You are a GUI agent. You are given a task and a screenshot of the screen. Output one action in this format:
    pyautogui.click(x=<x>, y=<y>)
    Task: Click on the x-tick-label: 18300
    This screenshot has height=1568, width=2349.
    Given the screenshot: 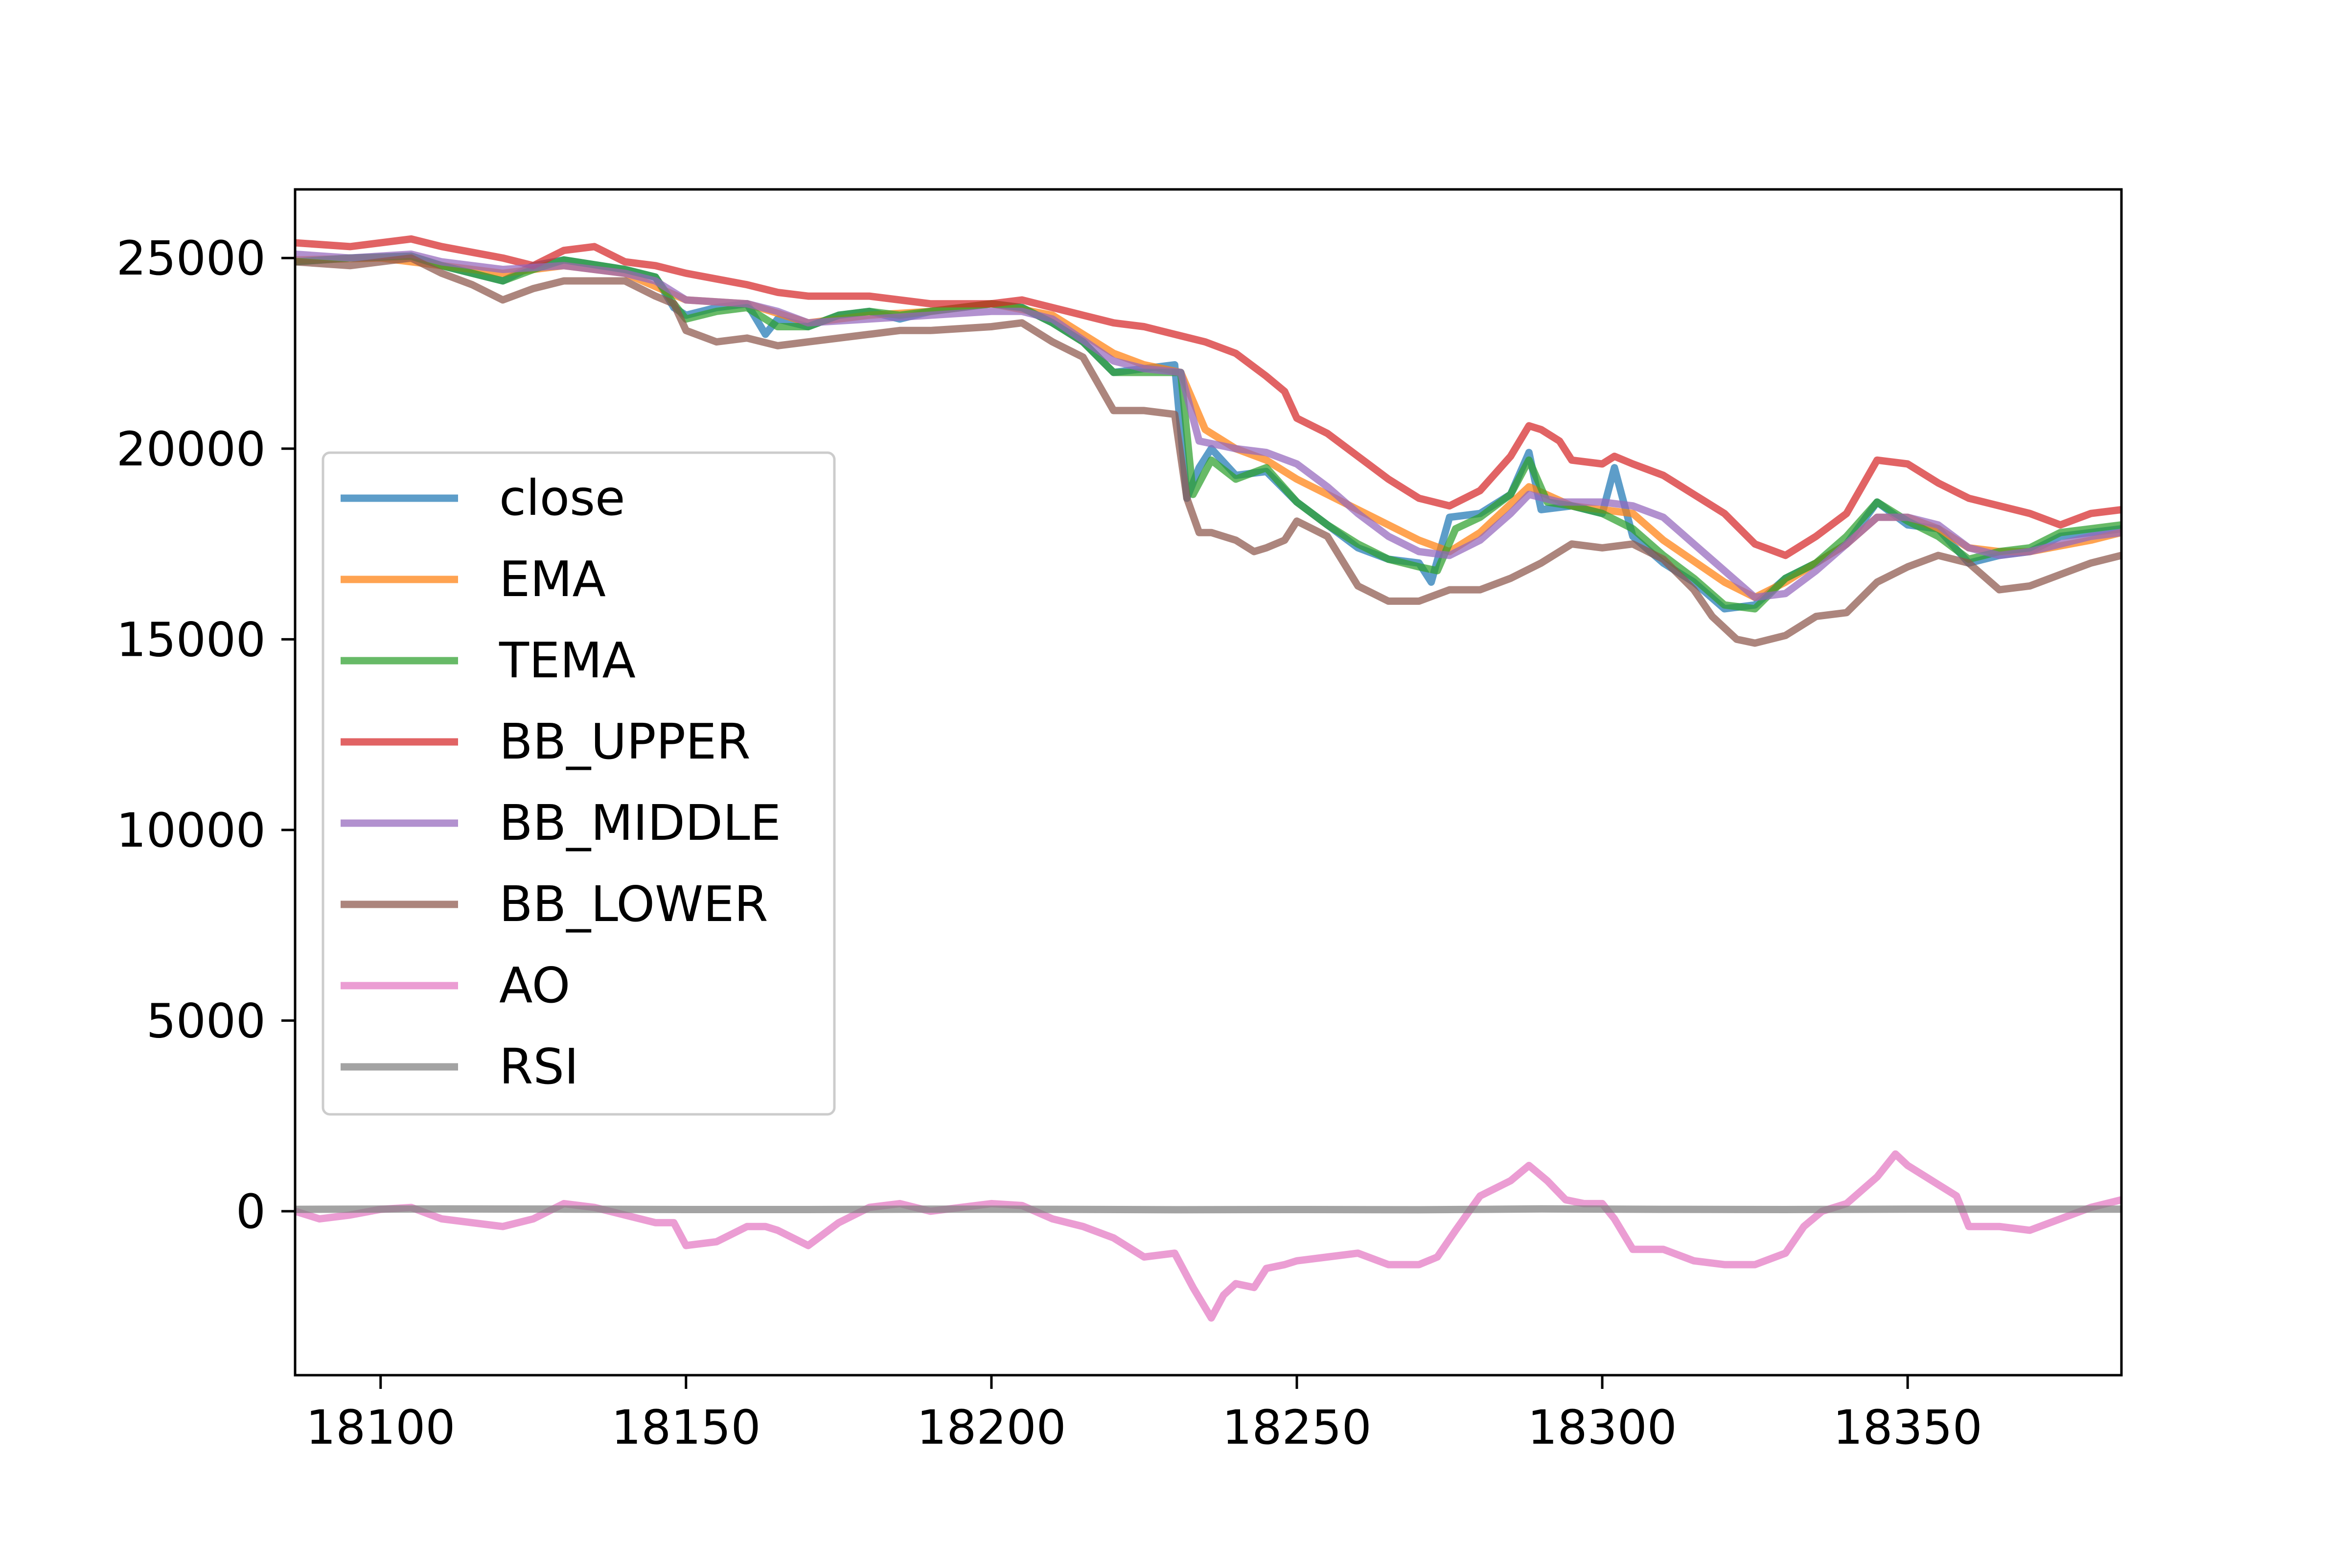 What is the action you would take?
    pyautogui.click(x=1602, y=1427)
    